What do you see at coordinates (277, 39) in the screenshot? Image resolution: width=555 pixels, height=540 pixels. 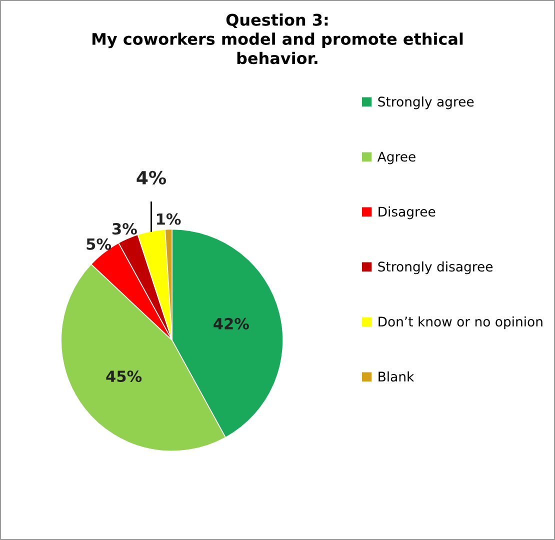 I see `chart-title: Question 3: My coworkers model and promote ethical behavior.` at bounding box center [277, 39].